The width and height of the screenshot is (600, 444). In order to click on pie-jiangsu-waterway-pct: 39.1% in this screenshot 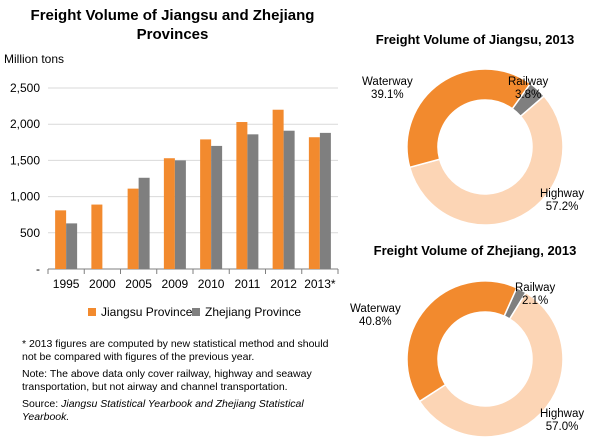, I will do `click(387, 95)`.